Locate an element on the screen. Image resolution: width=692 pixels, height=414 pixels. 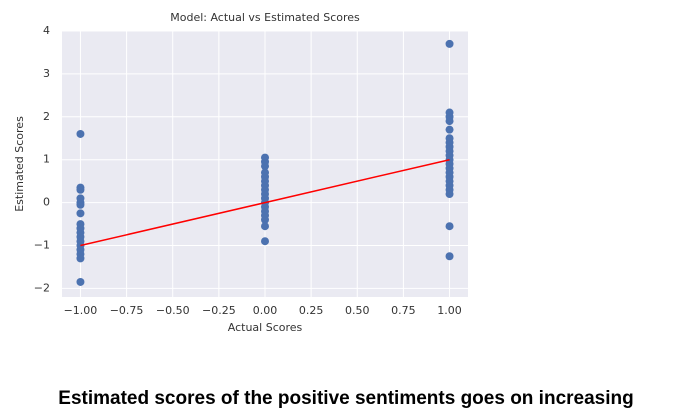
x-tick-label: −0.50 is located at coordinates (173, 310).